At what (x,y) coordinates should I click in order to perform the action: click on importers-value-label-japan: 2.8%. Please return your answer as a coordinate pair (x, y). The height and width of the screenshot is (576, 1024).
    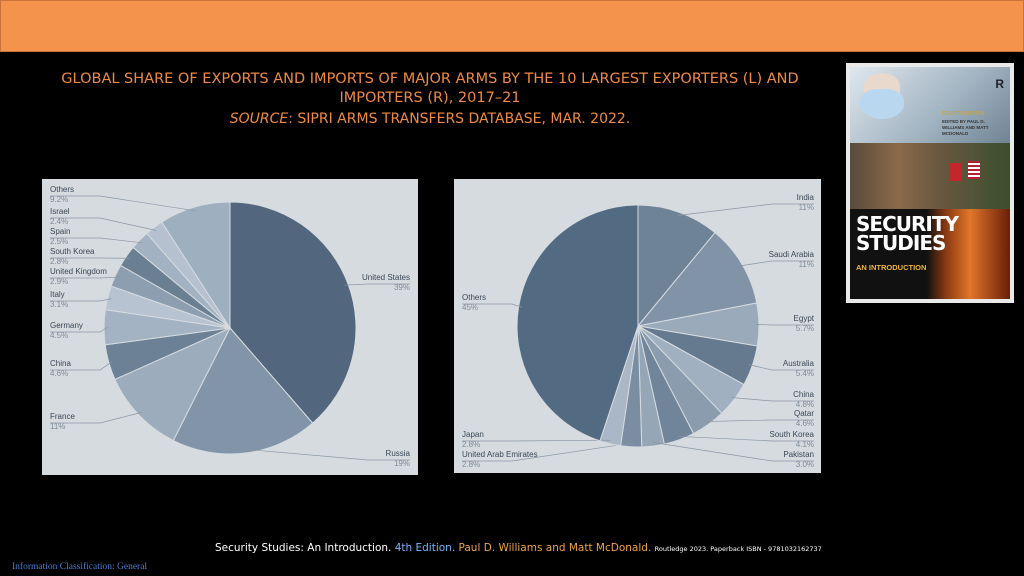
    Looking at the image, I should click on (471, 444).